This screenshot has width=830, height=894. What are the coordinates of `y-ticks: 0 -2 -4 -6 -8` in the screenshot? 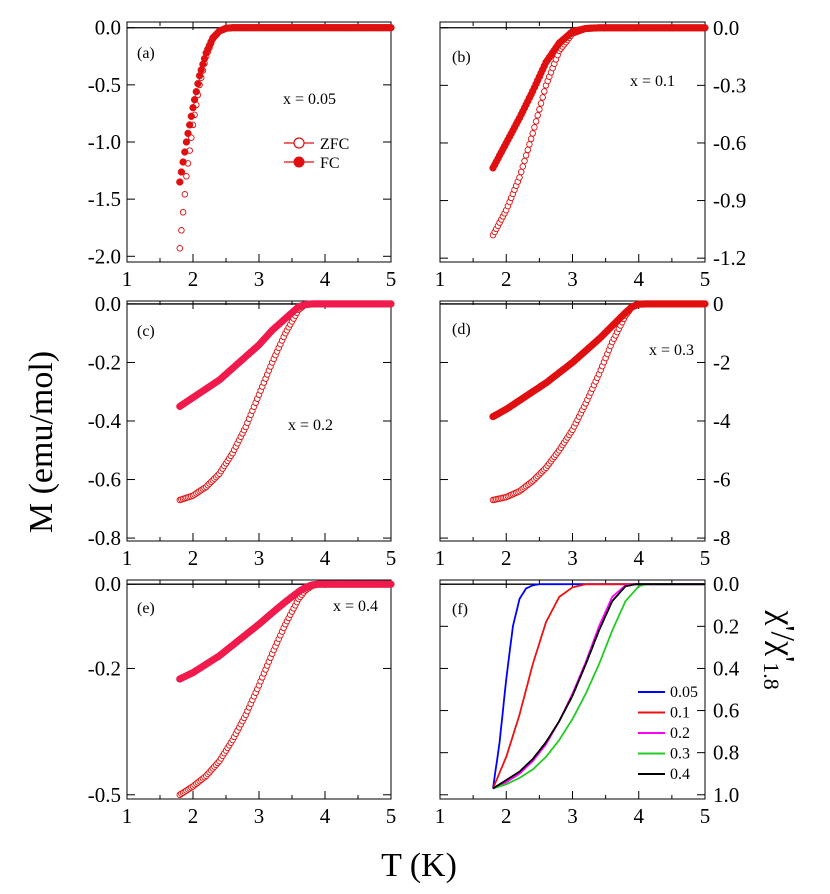 It's located at (585, 421).